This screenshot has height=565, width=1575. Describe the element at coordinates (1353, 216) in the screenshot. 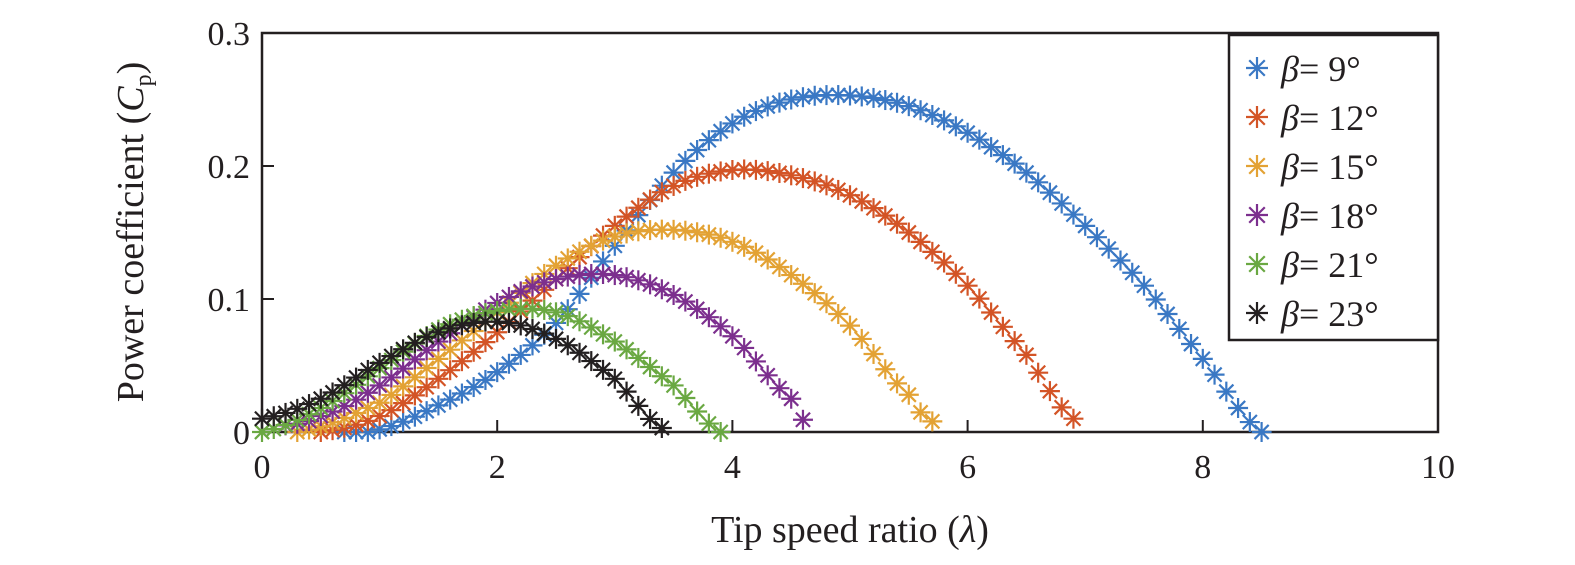

I see `legend-series-name: 18°` at that location.